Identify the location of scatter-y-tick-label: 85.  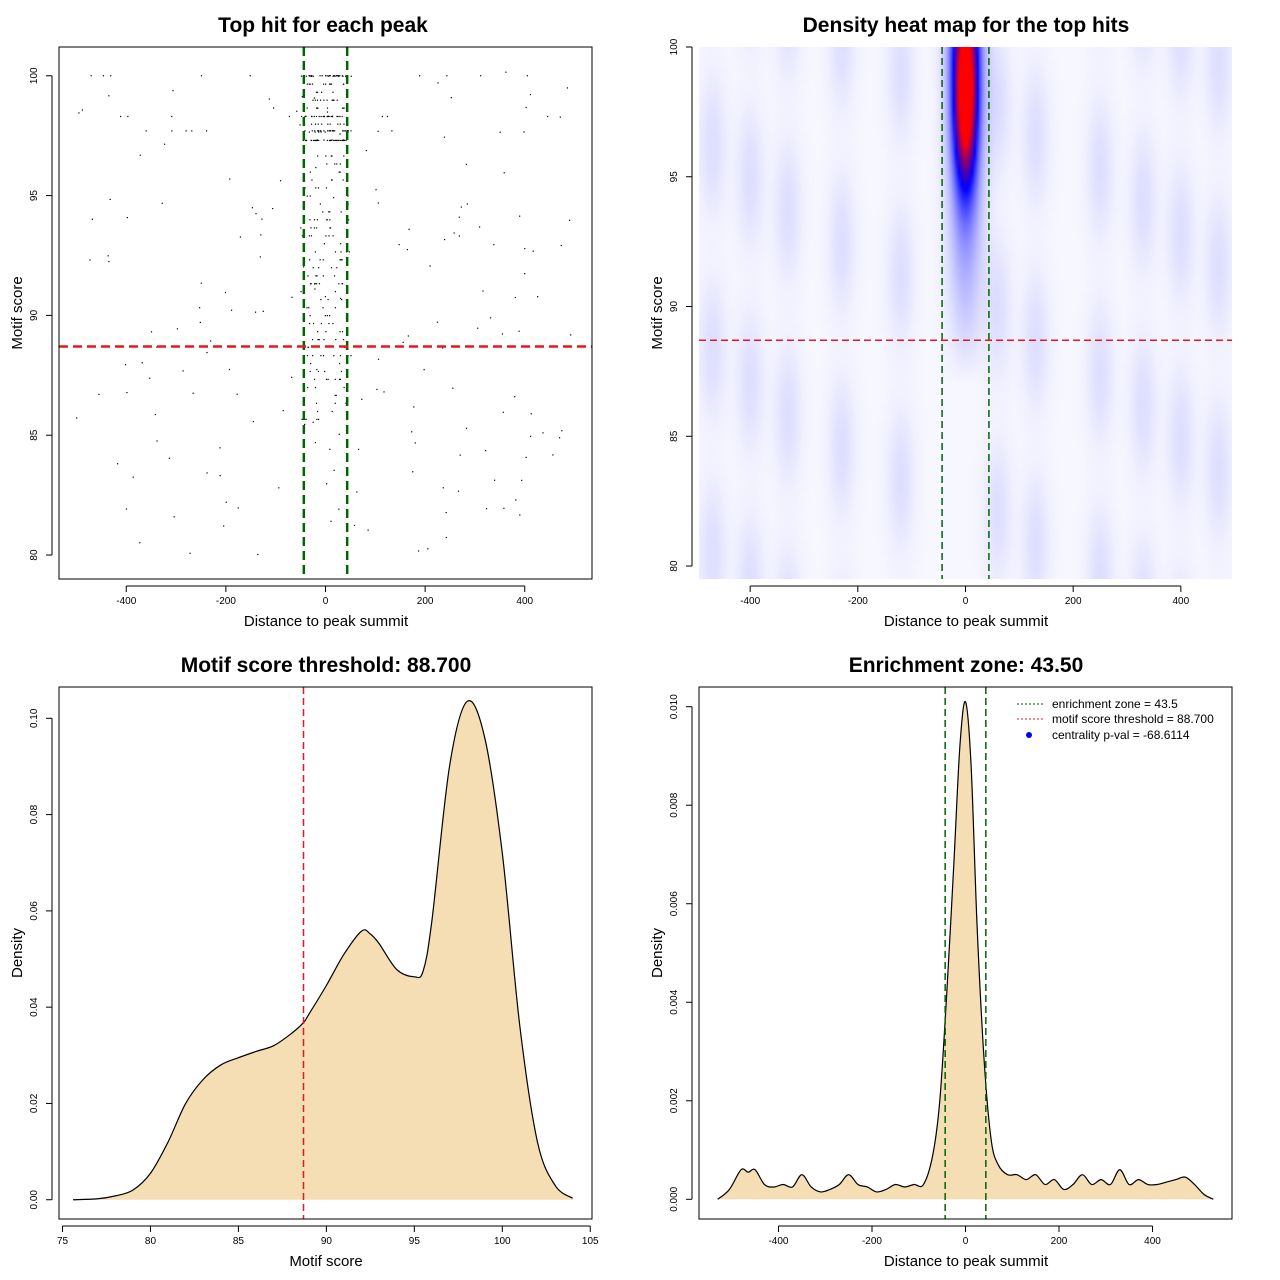
(34, 435).